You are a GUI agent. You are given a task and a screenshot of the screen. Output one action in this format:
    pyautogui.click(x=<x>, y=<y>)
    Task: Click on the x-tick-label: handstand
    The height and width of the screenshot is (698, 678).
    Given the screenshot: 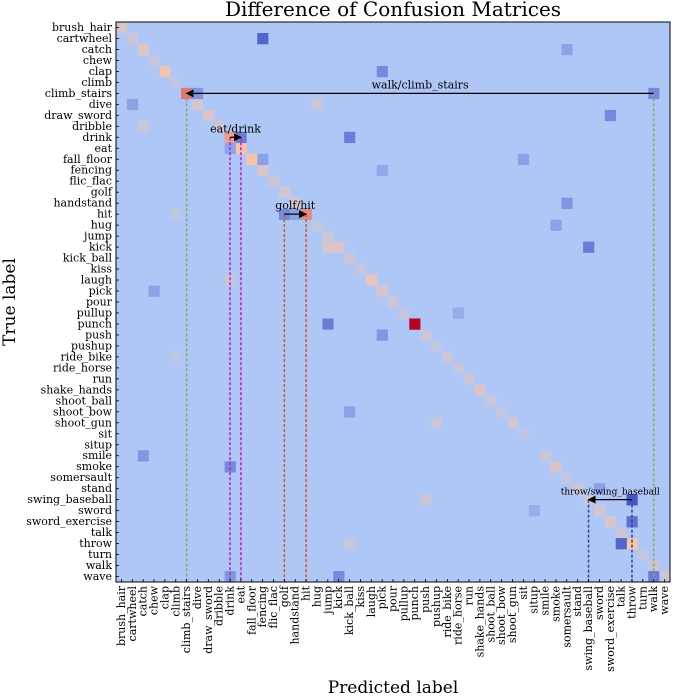 What is the action you would take?
    pyautogui.click(x=295, y=615)
    